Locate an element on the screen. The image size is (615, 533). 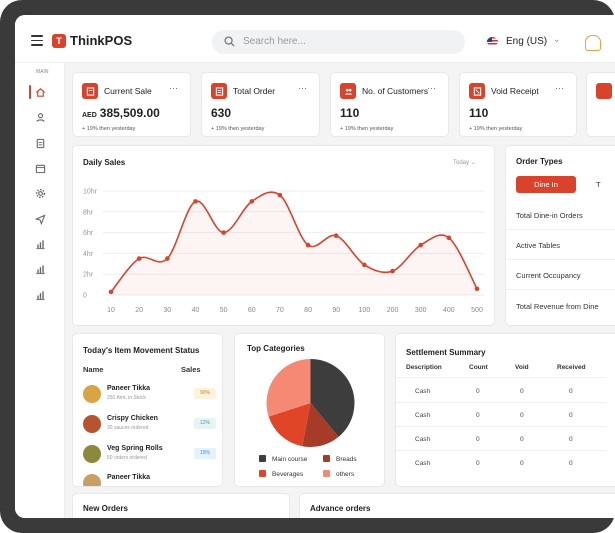
col-count: Count is located at coordinates (478, 367).